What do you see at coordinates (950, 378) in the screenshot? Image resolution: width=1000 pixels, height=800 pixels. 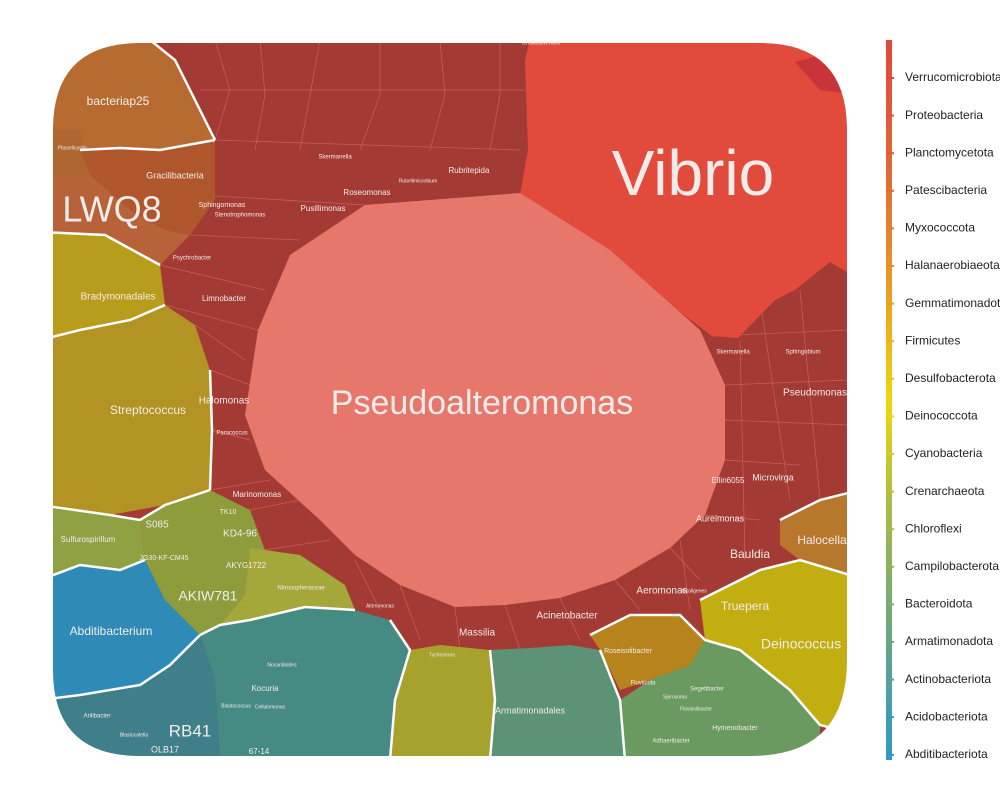 I see `legend-label-8: Desulfobacterota` at bounding box center [950, 378].